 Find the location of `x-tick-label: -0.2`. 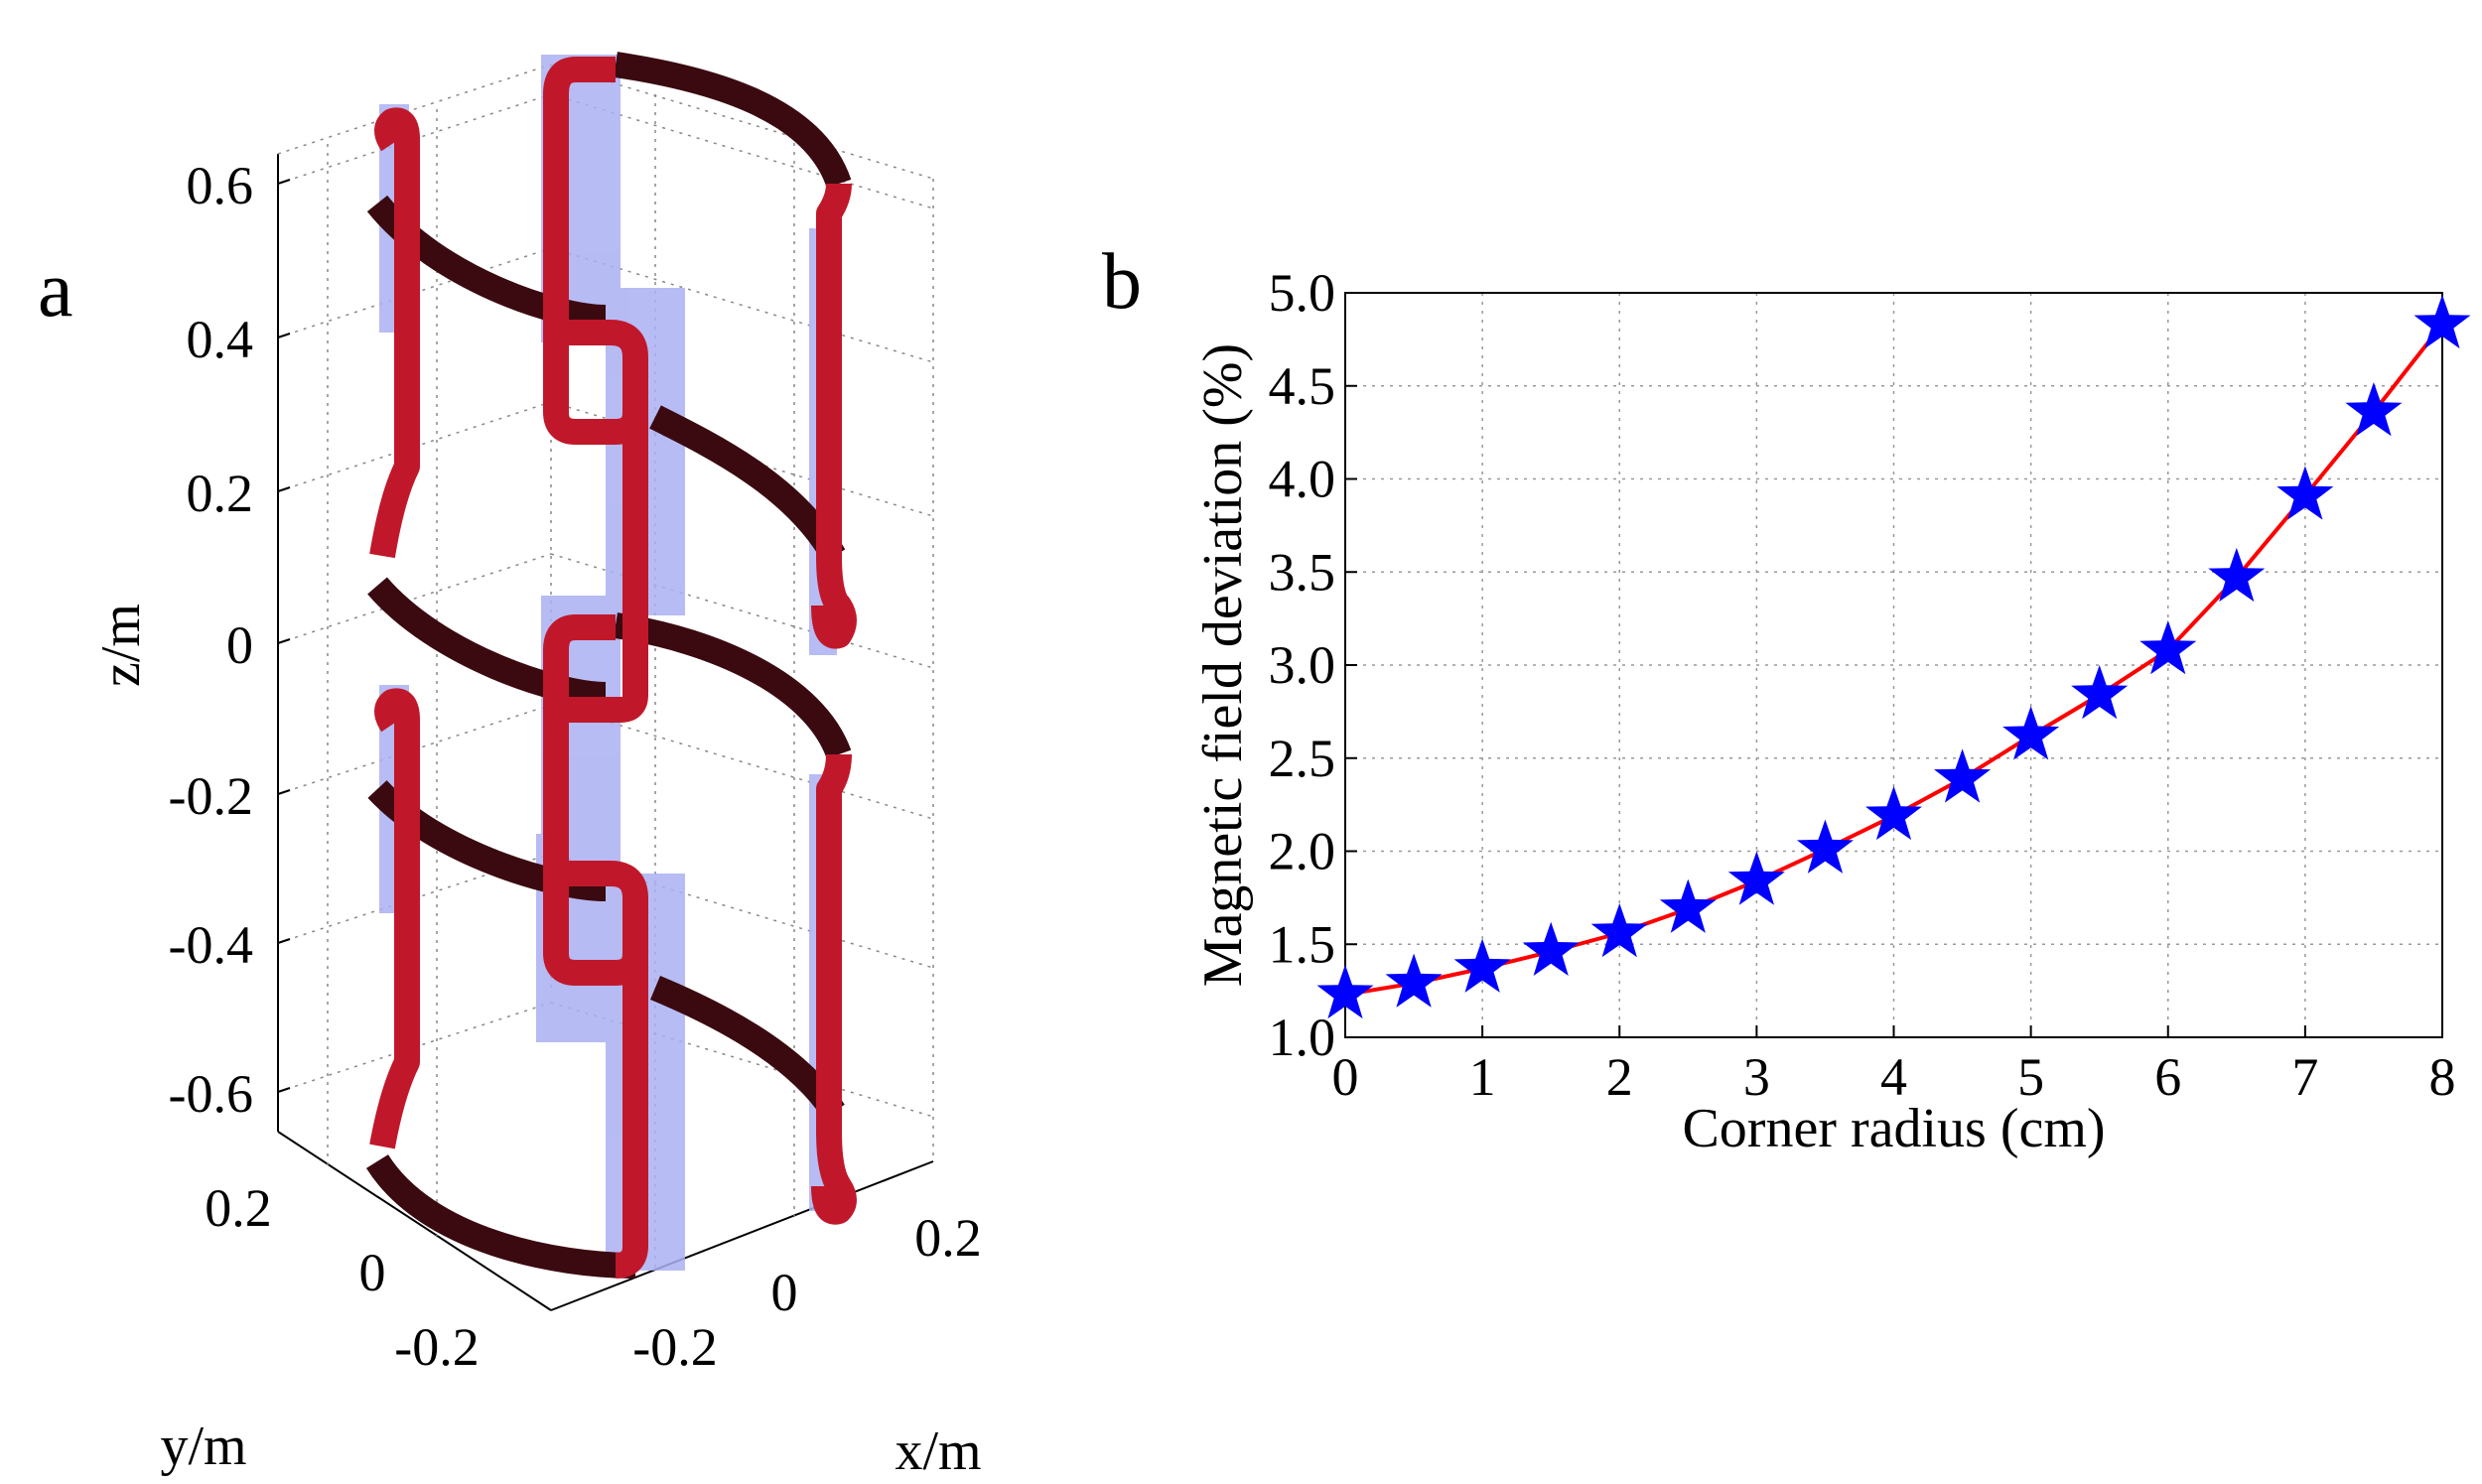

x-tick-label: -0.2 is located at coordinates (674, 1347).